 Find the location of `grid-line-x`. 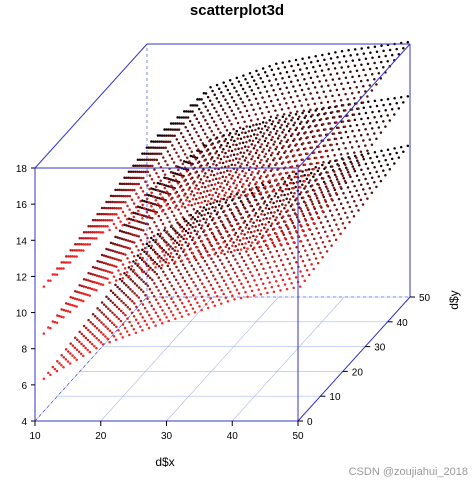

grid-line-x is located at coordinates (288, 359).